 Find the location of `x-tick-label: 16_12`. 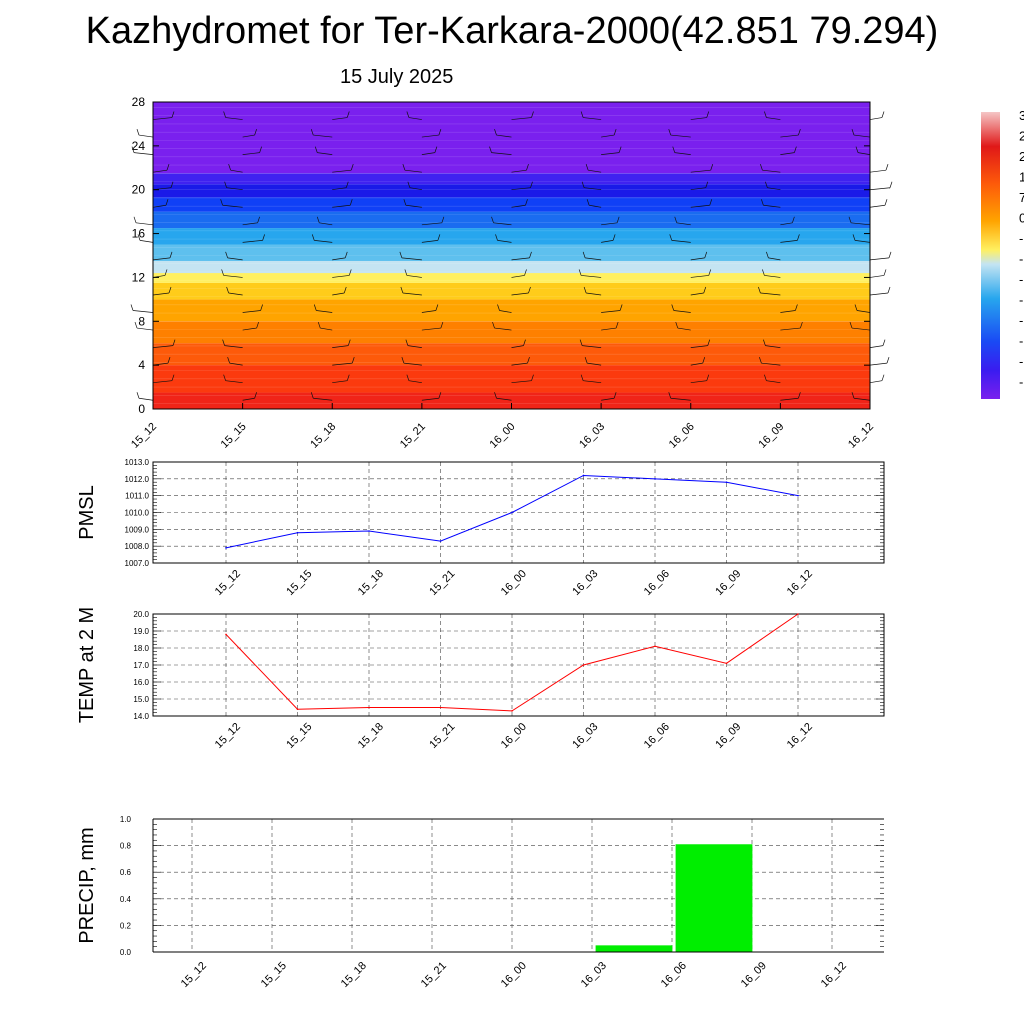

x-tick-label: 16_12 is located at coordinates (800, 583).